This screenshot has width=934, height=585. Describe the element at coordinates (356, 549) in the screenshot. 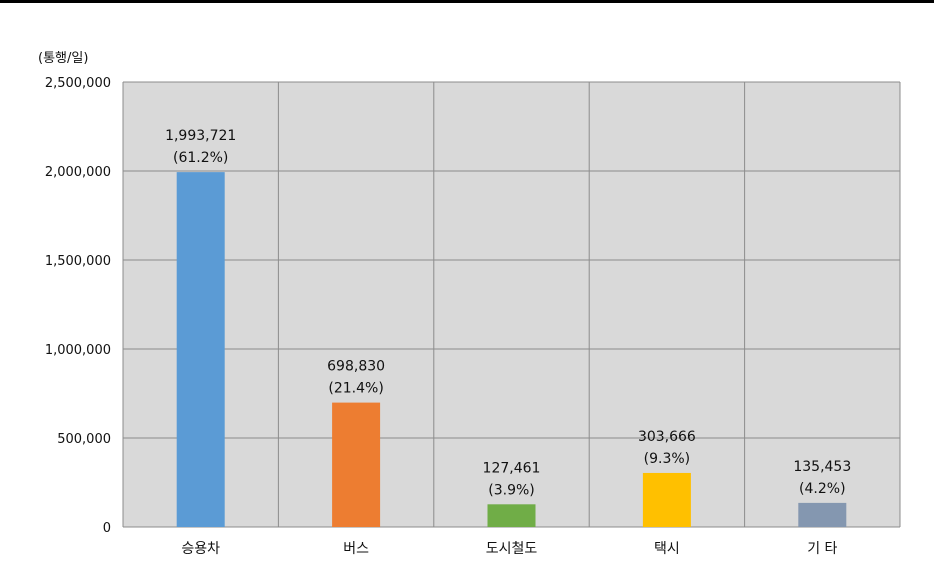

I see `x-category-label: 버스` at that location.